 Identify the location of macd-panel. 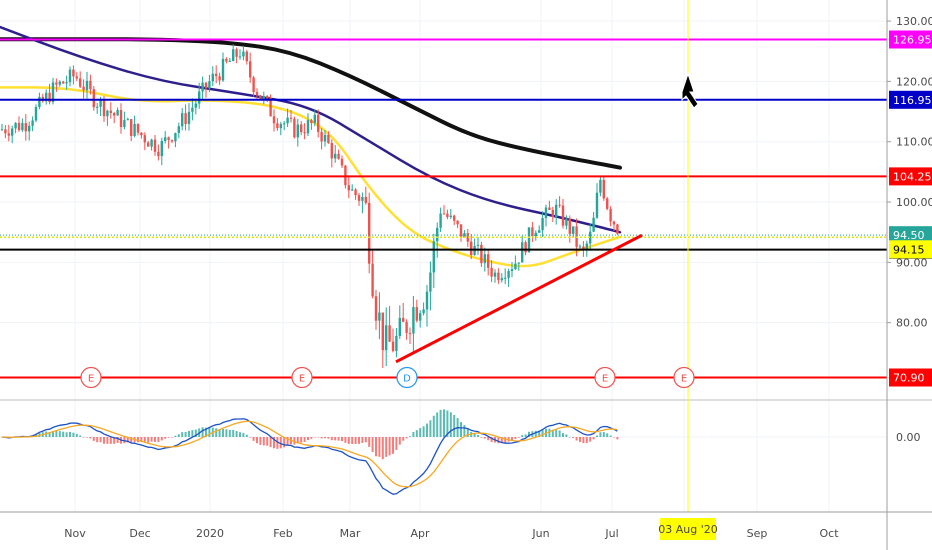
(310, 452).